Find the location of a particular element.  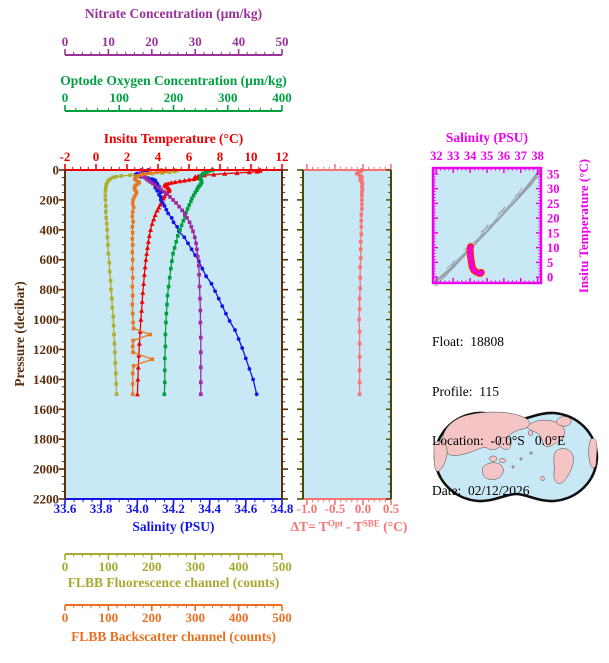

temperature-tick-label: 4 is located at coordinates (158, 156).